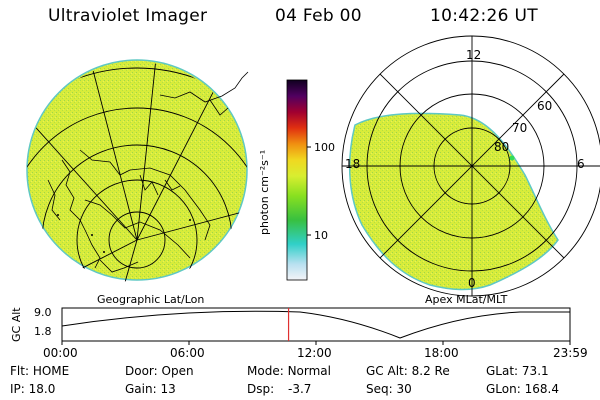 The image size is (600, 400). I want to click on color-scale-bar, so click(298, 180).